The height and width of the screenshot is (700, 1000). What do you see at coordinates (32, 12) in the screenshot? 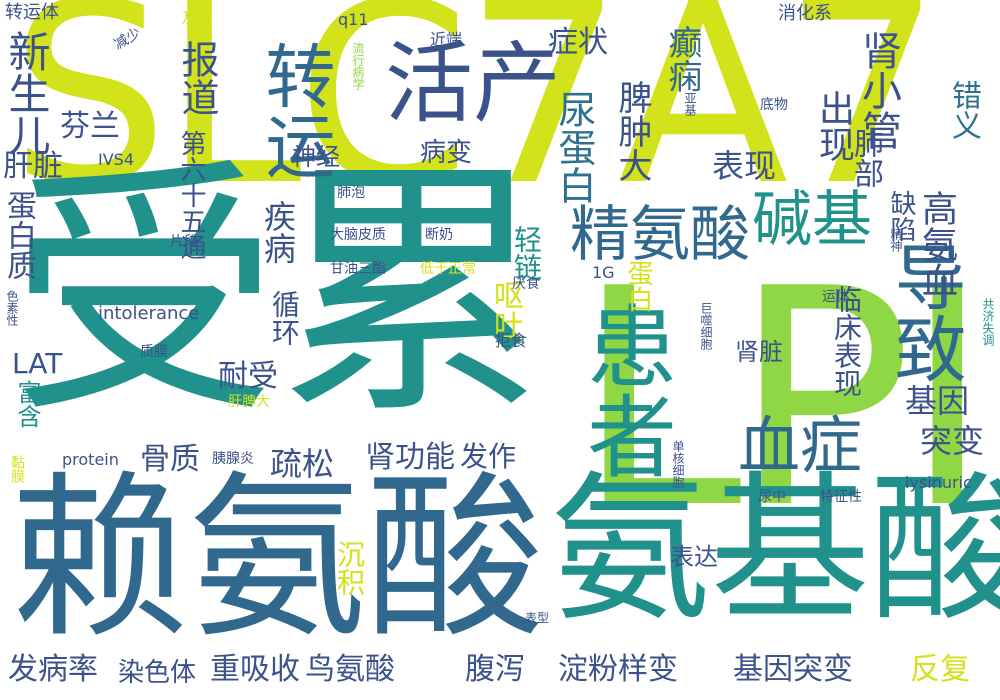
I see `word-zhuanyunti: 转运体` at bounding box center [32, 12].